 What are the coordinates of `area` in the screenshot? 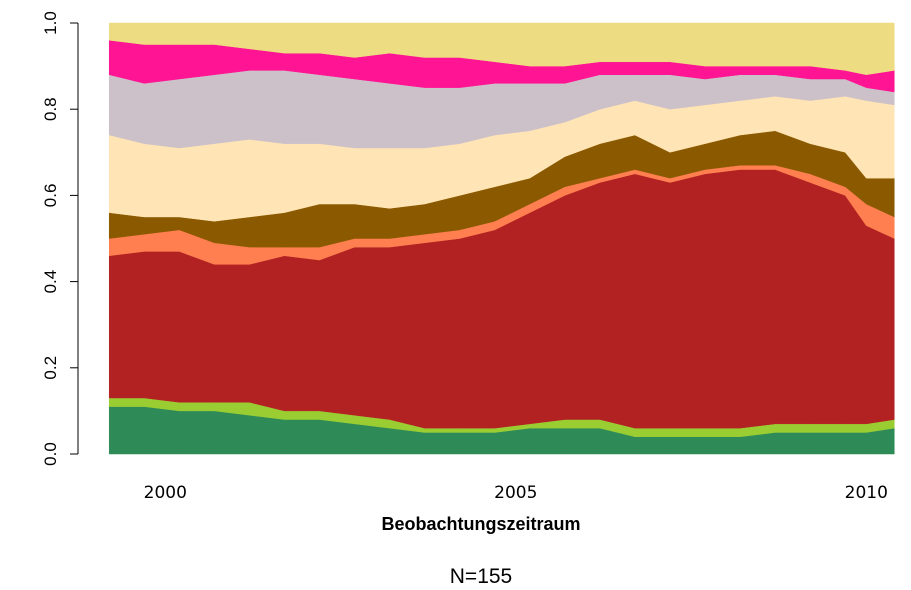 It's located at (501, 48).